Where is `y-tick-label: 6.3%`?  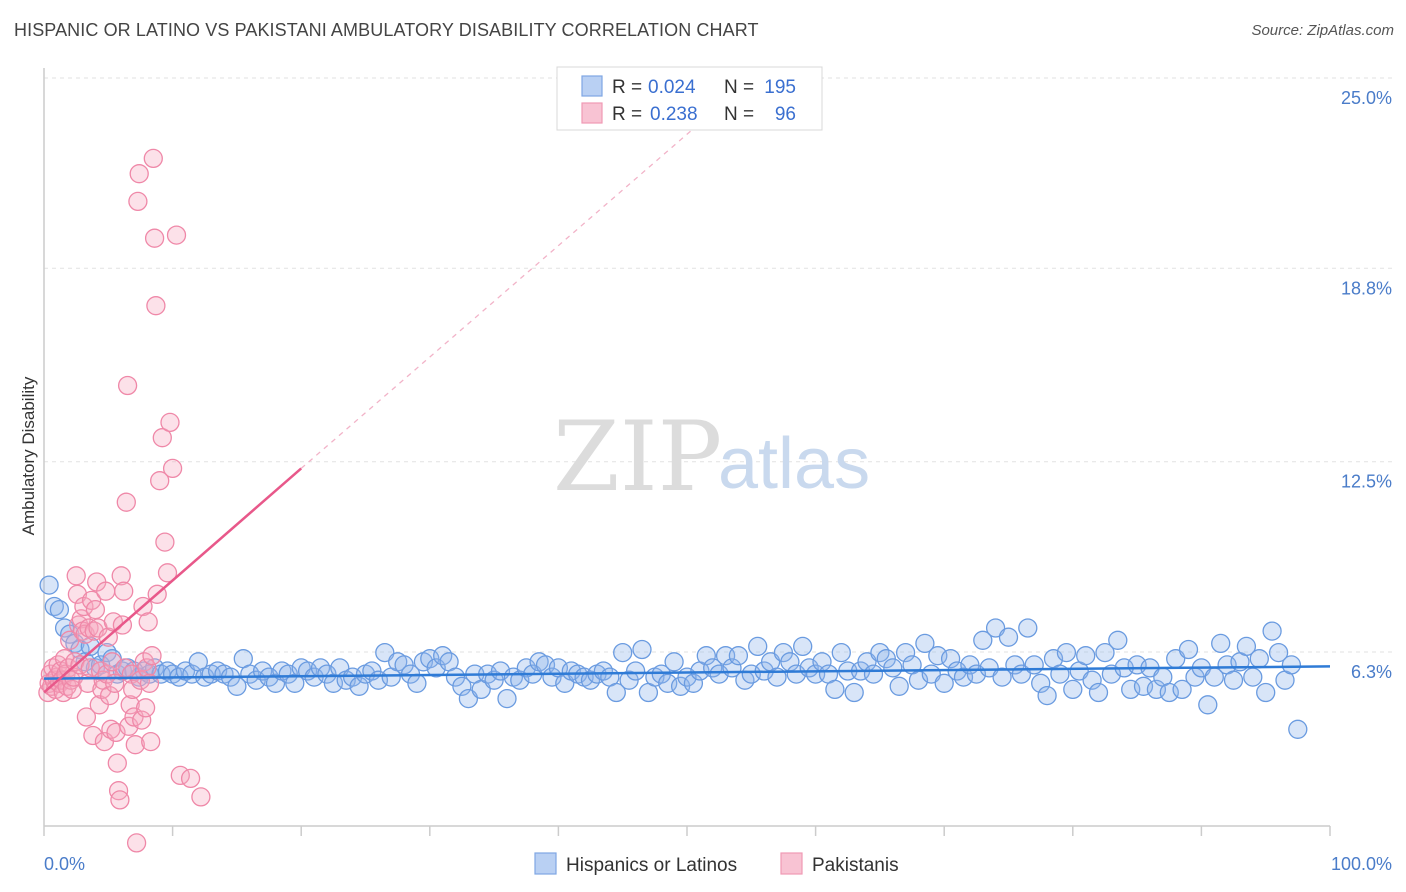
y-tick-label: 6.3% is located at coordinates (1371, 672).